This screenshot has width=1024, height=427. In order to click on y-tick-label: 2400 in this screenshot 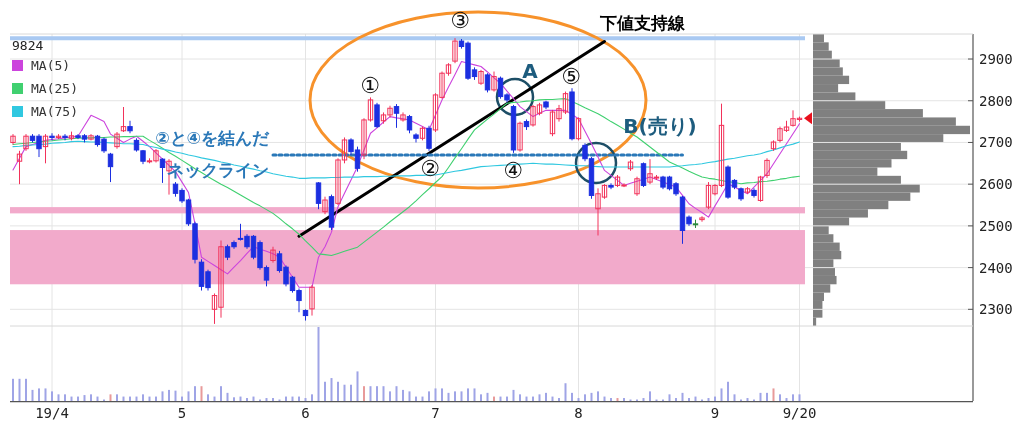, I will do `click(996, 267)`.